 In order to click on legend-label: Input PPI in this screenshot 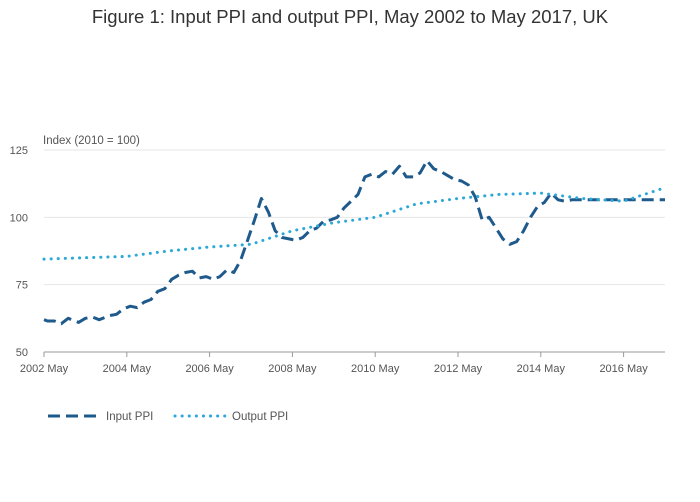, I will do `click(129, 417)`.